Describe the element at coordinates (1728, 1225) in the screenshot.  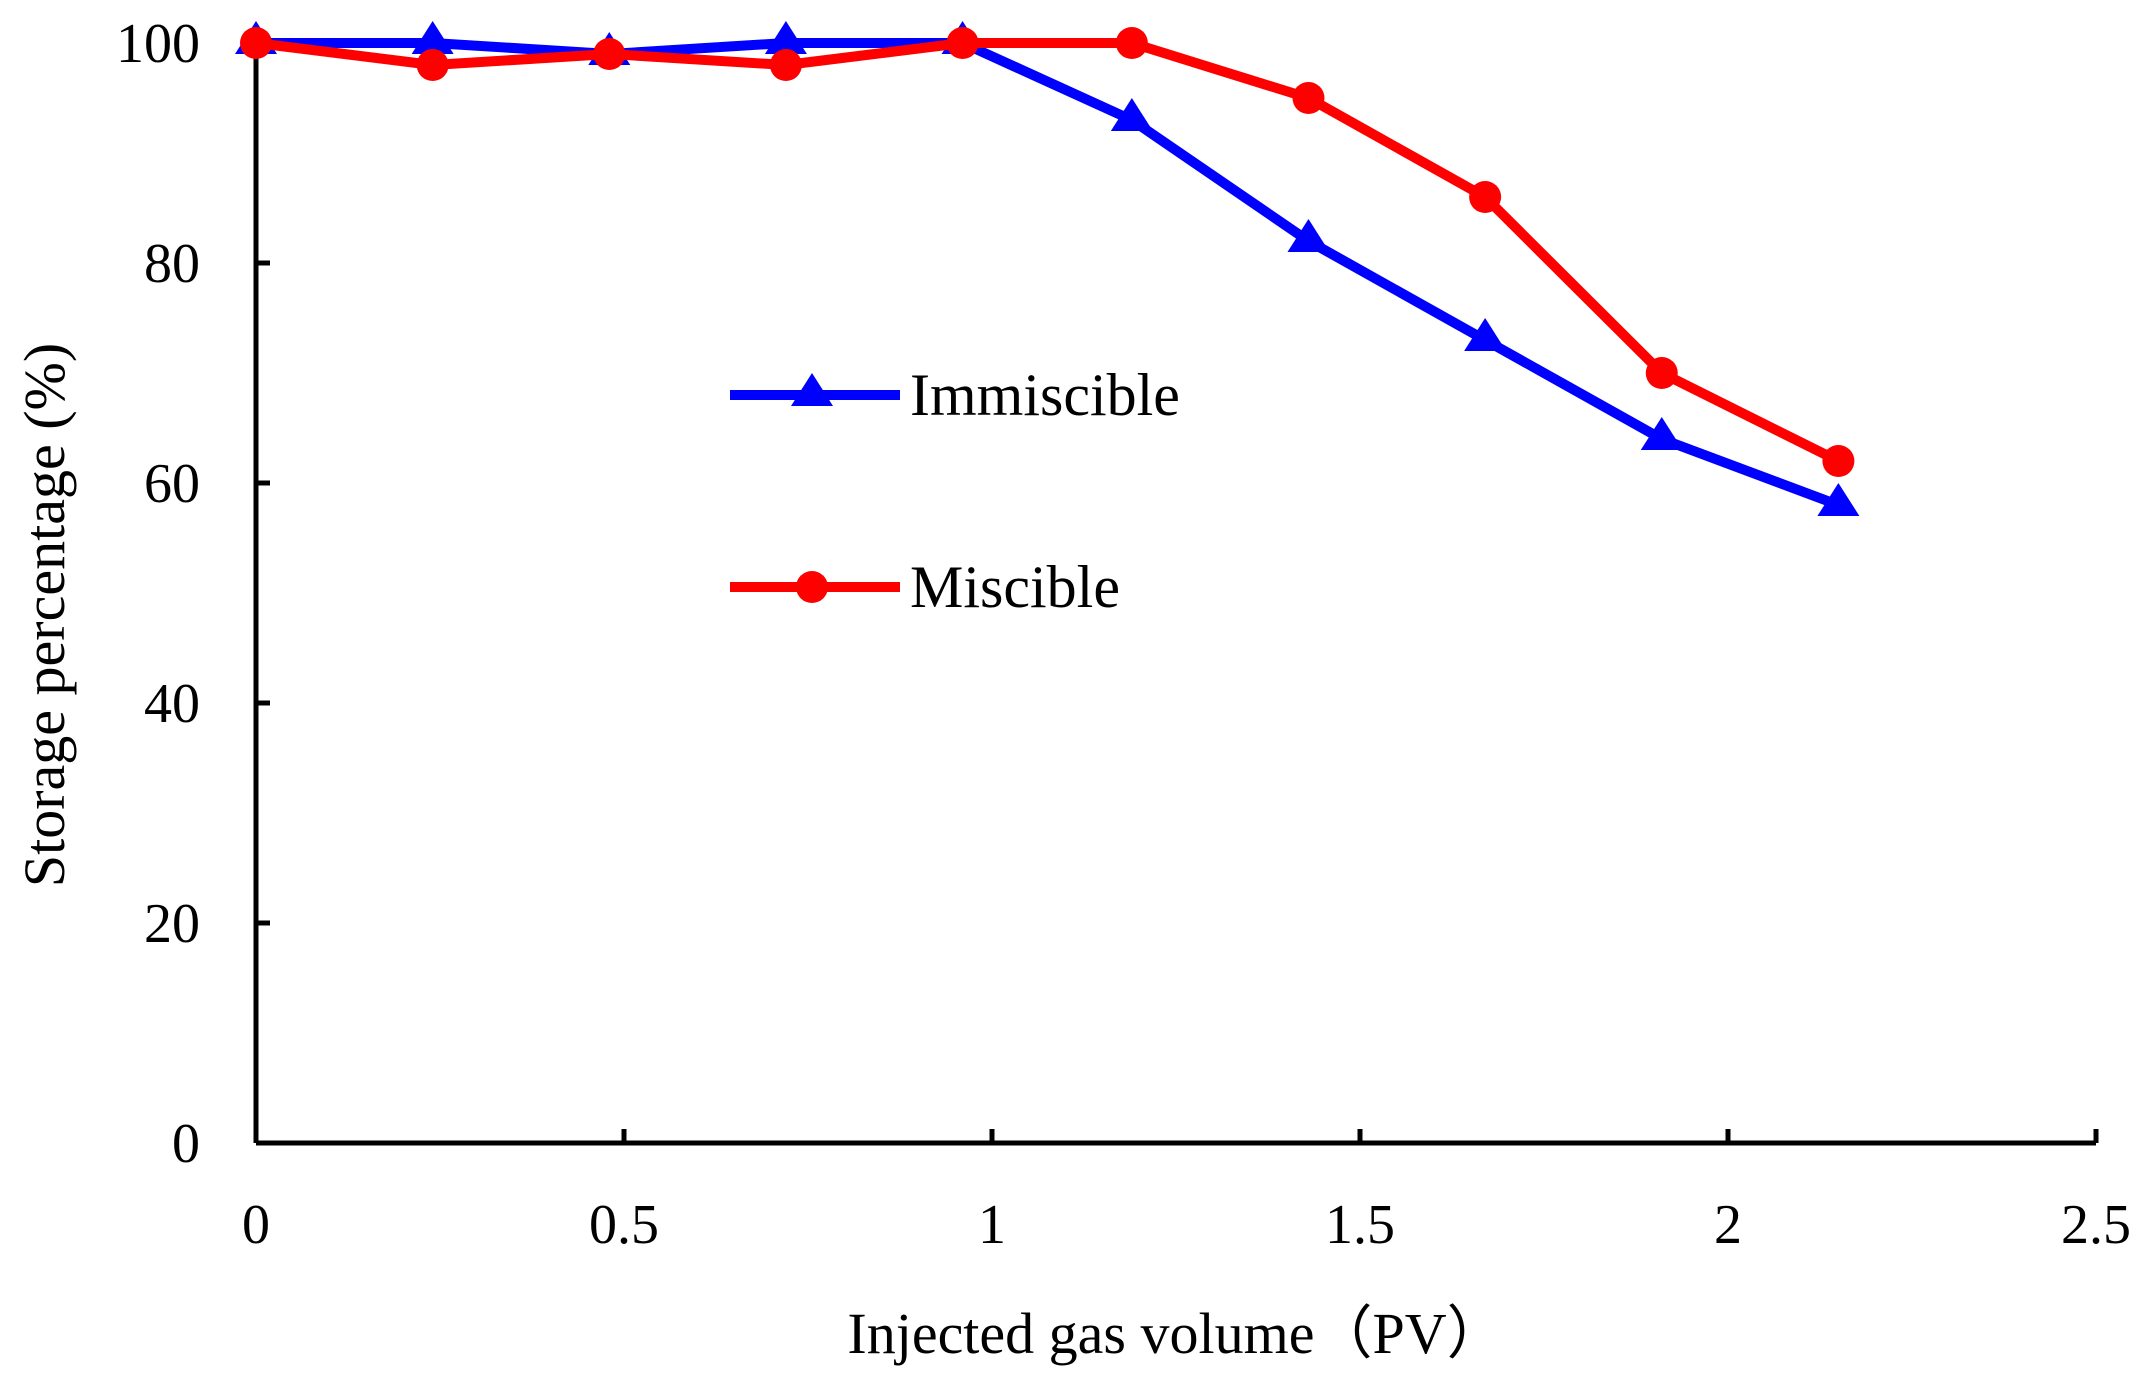
I see `x-tick-label: 2` at that location.